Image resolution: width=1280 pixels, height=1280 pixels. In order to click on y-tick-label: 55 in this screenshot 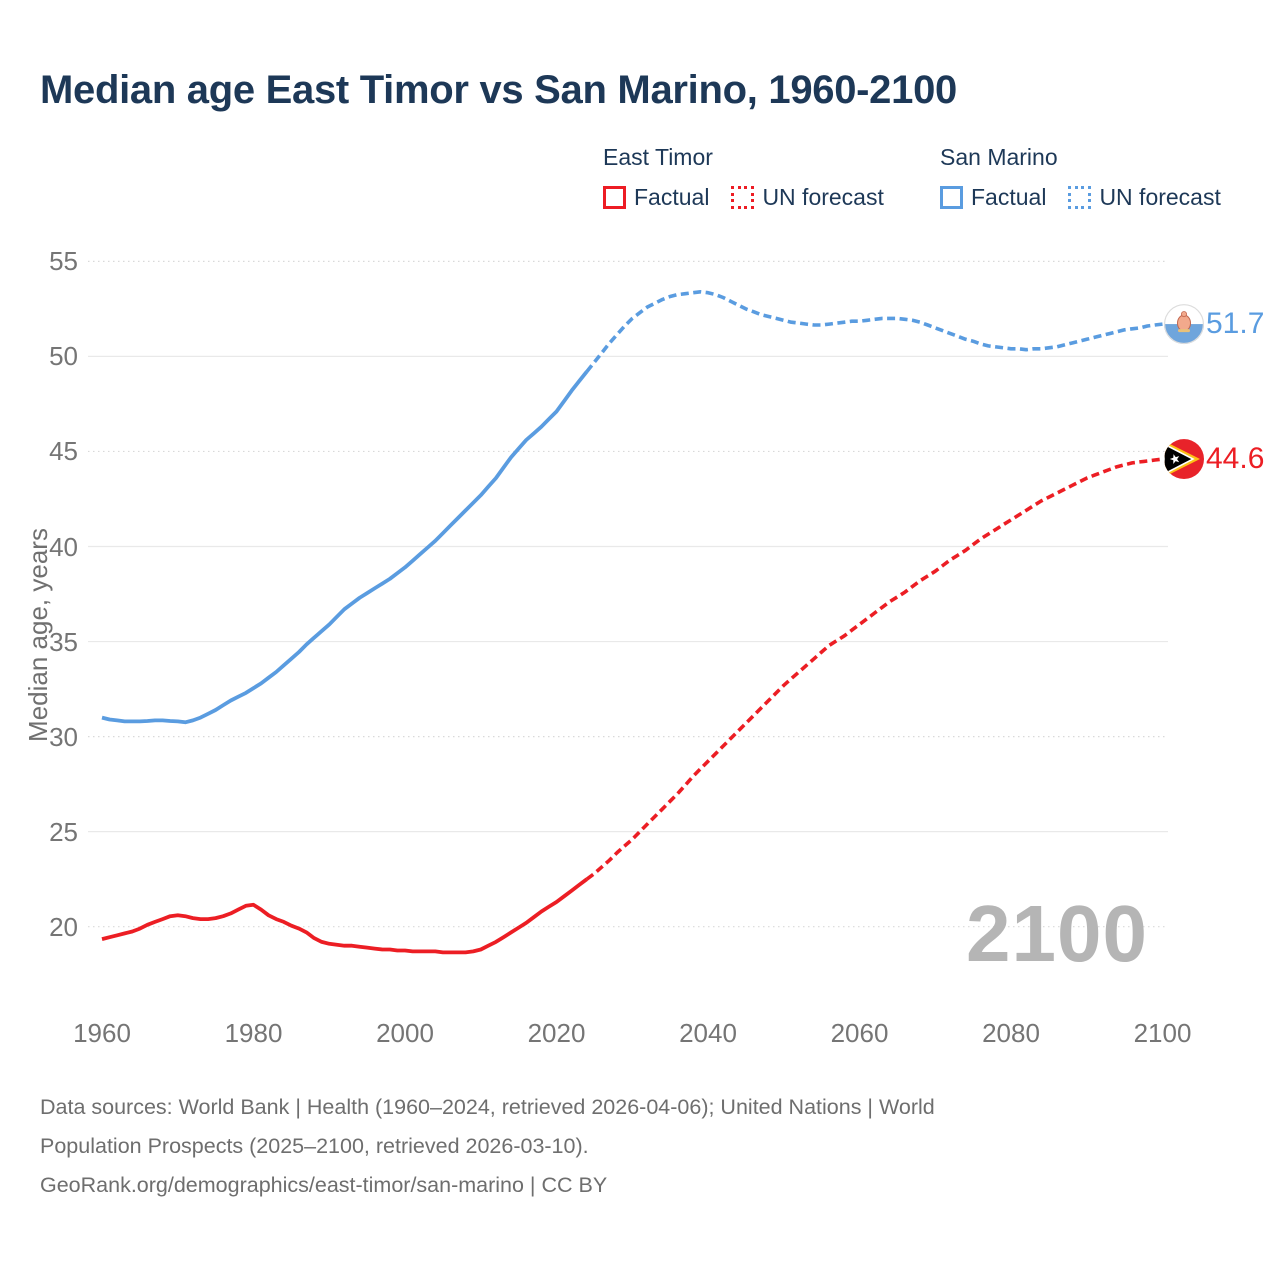, I will do `click(63, 261)`.